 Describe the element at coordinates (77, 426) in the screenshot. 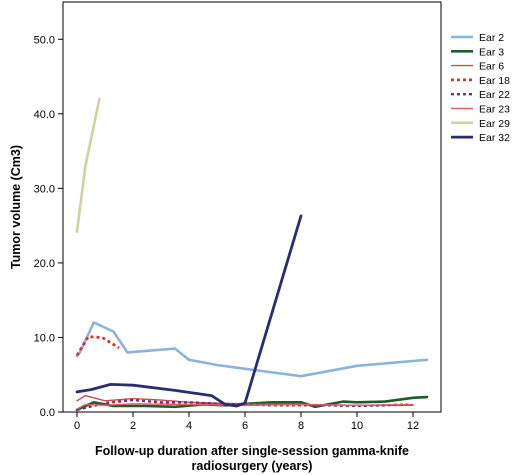

I see `x-tick-label: 0` at that location.